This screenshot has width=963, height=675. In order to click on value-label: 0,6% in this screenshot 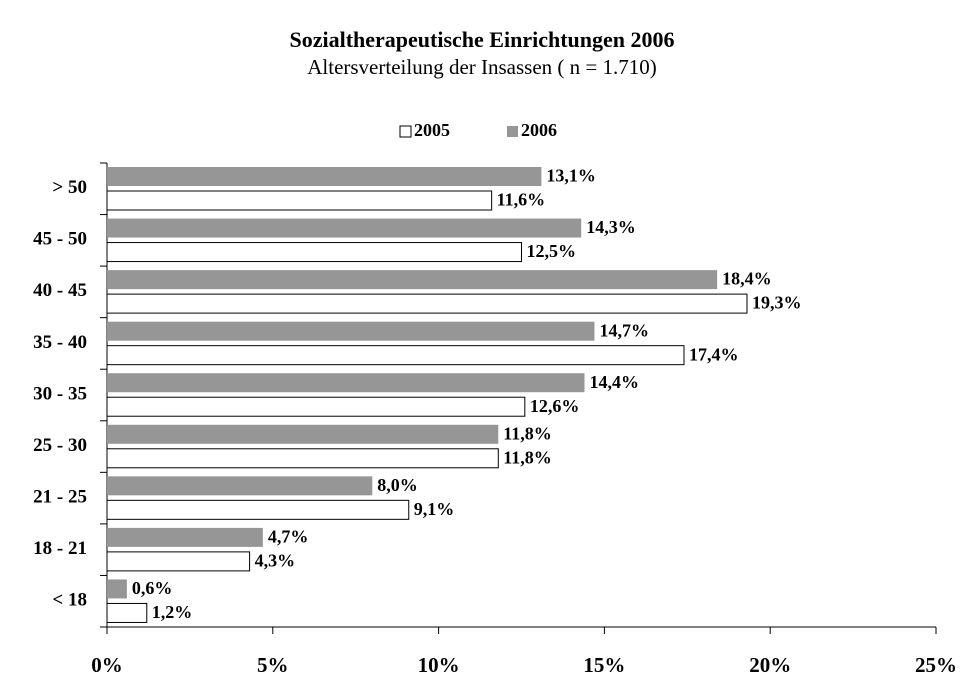, I will do `click(152, 588)`.